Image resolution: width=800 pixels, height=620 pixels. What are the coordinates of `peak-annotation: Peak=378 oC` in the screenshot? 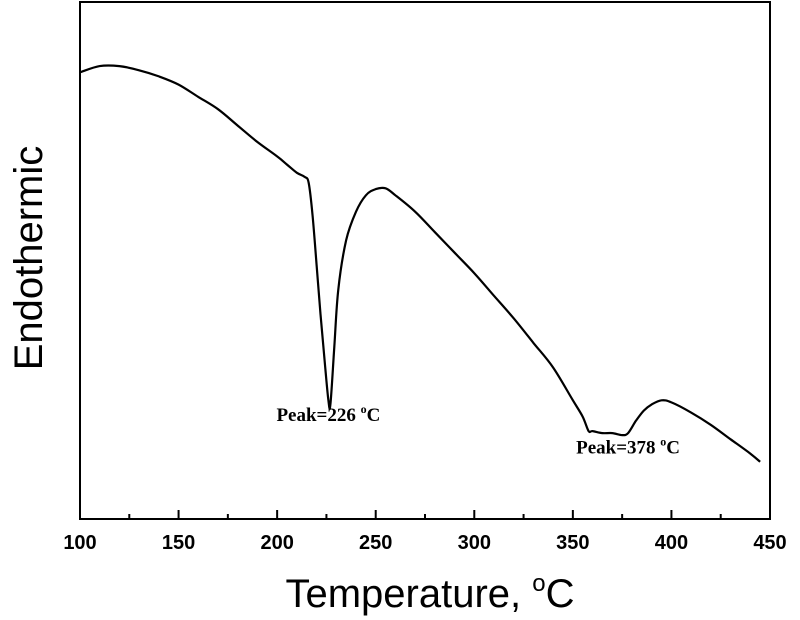 It's located at (628, 447).